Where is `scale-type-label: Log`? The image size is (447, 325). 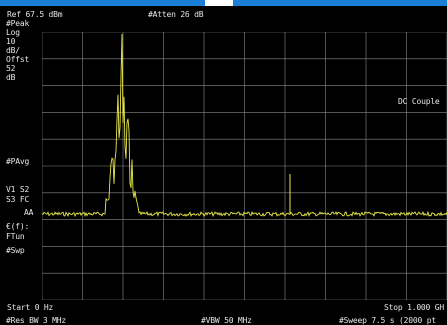 scale-type-label: Log is located at coordinates (13, 32).